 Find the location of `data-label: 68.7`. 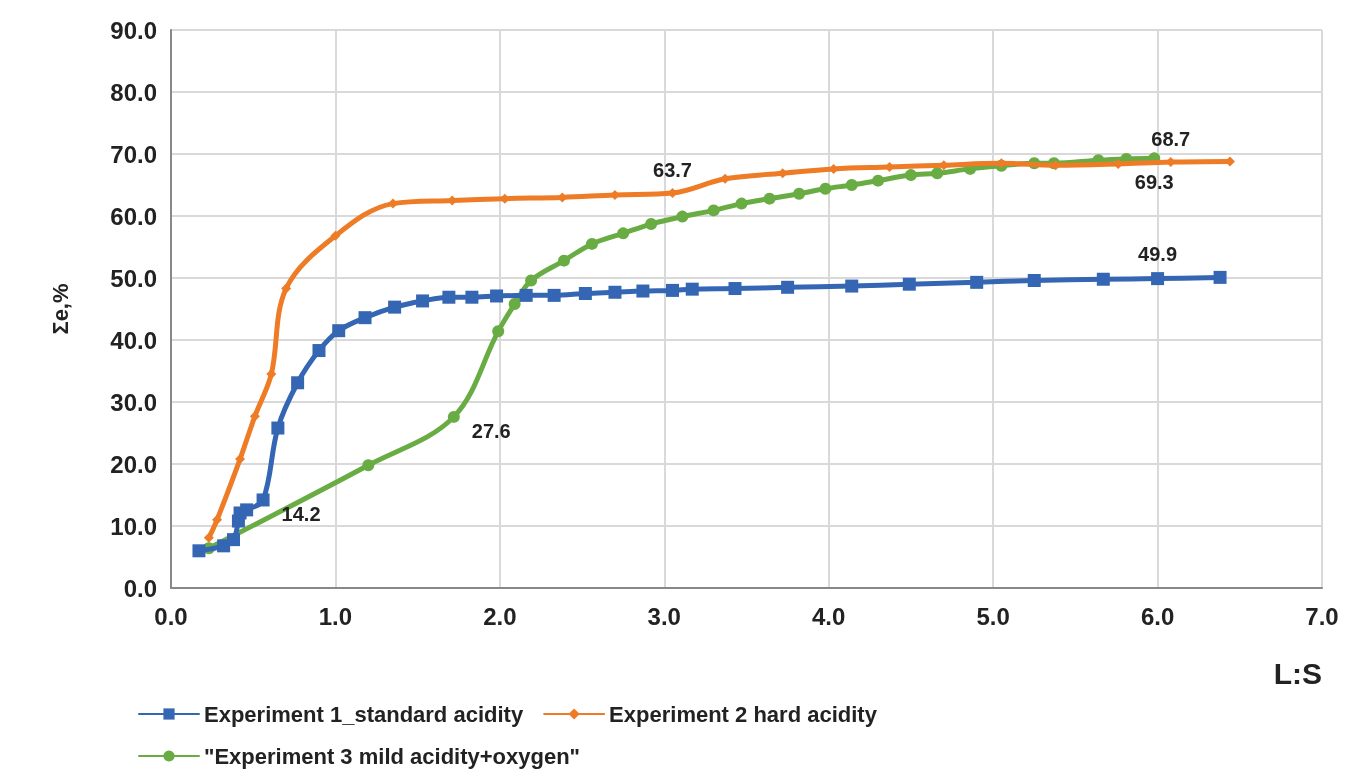

data-label: 68.7 is located at coordinates (1171, 139).